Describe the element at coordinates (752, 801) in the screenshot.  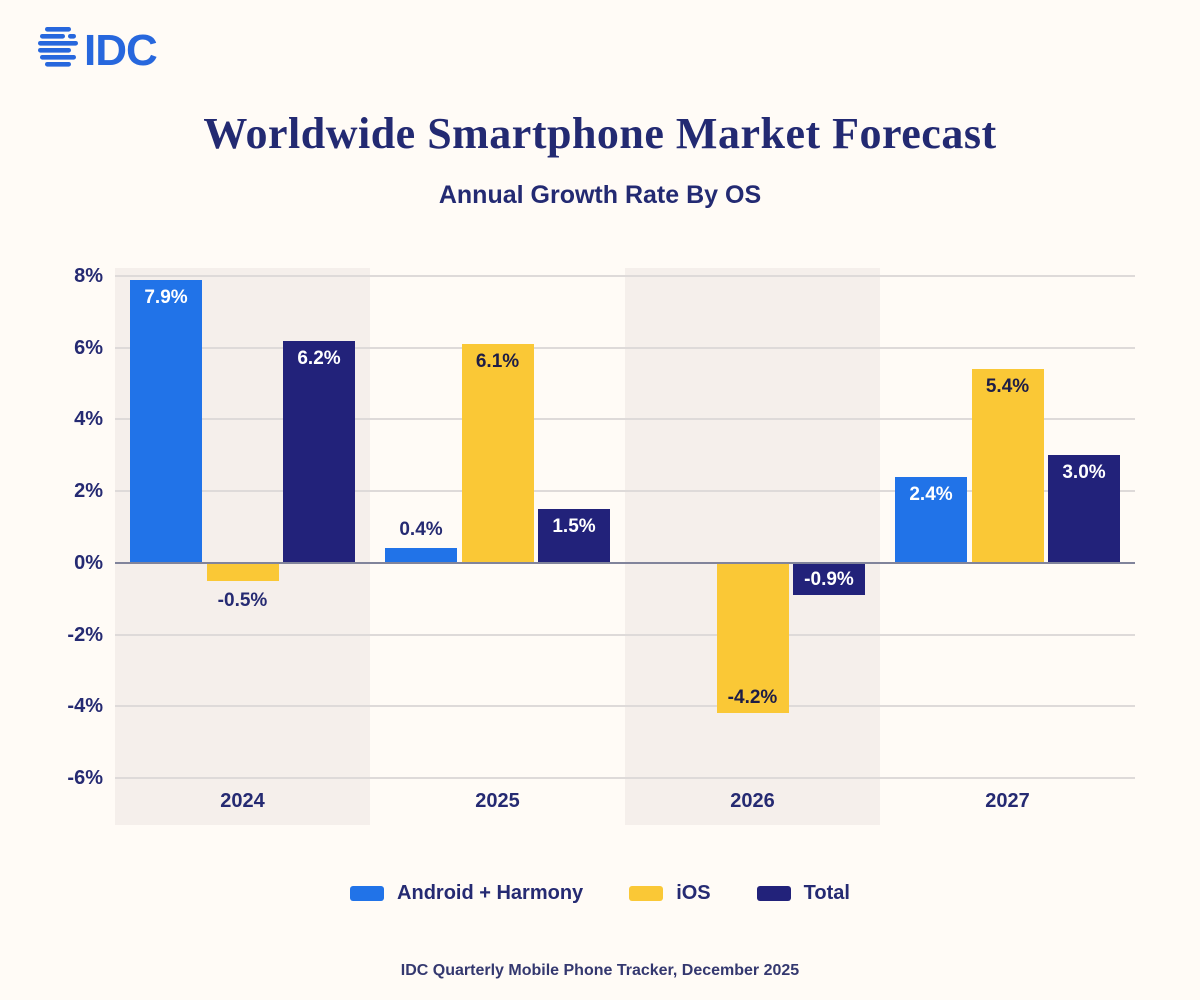
I see `x-axis-label-2026: 2026` at that location.